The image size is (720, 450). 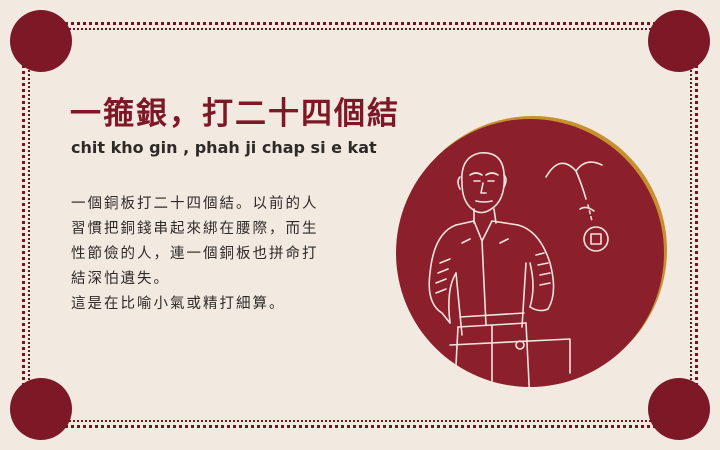 What do you see at coordinates (561, 170) in the screenshot?
I see `coin-string` at bounding box center [561, 170].